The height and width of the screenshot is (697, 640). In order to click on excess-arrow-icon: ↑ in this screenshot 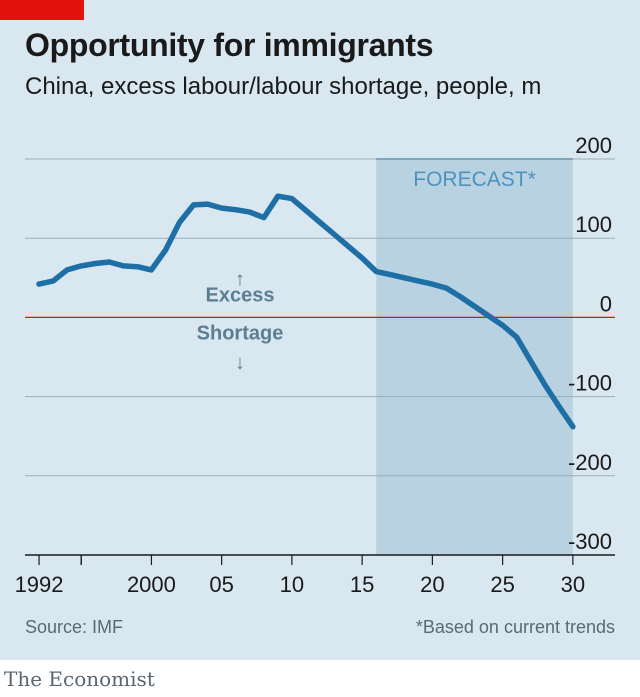, I will do `click(240, 279)`.